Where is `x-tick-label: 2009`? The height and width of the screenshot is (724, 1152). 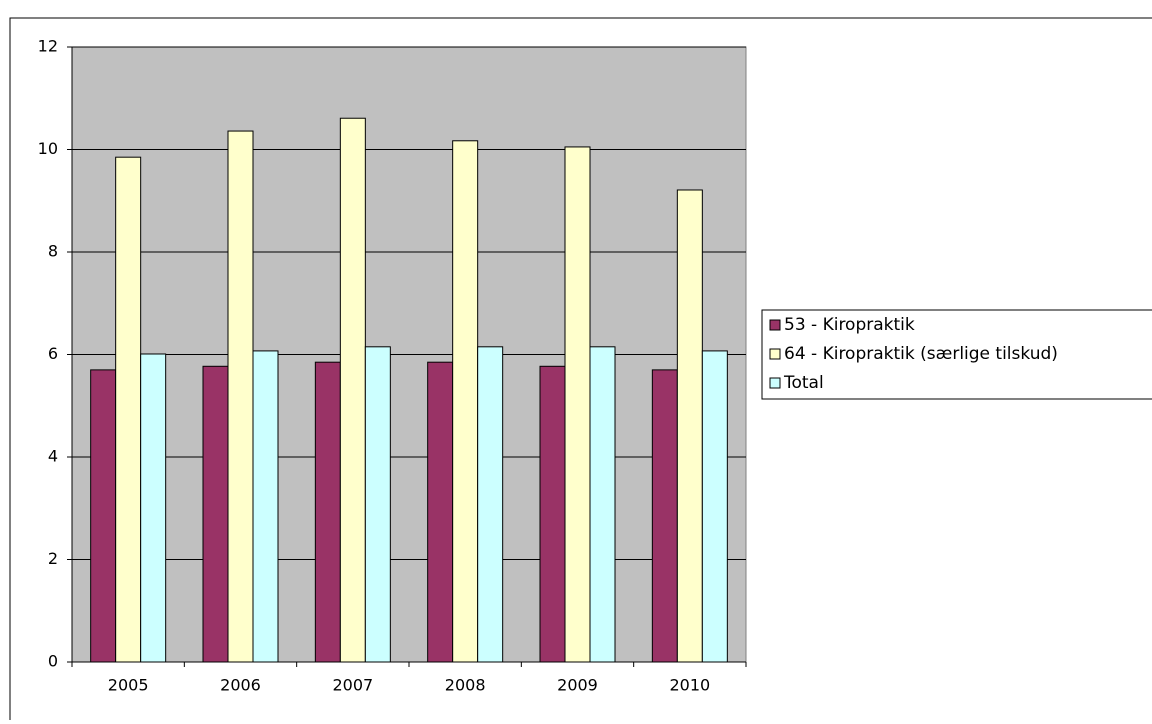 x-tick-label: 2009 is located at coordinates (577, 685).